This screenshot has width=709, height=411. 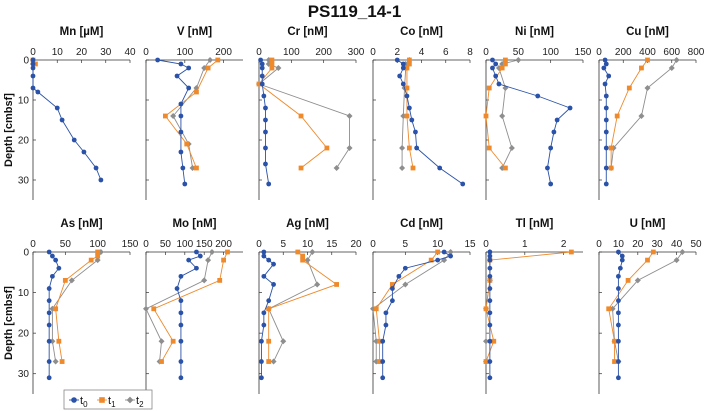 What do you see at coordinates (629, 88) in the screenshot?
I see `point-t1-cu` at bounding box center [629, 88].